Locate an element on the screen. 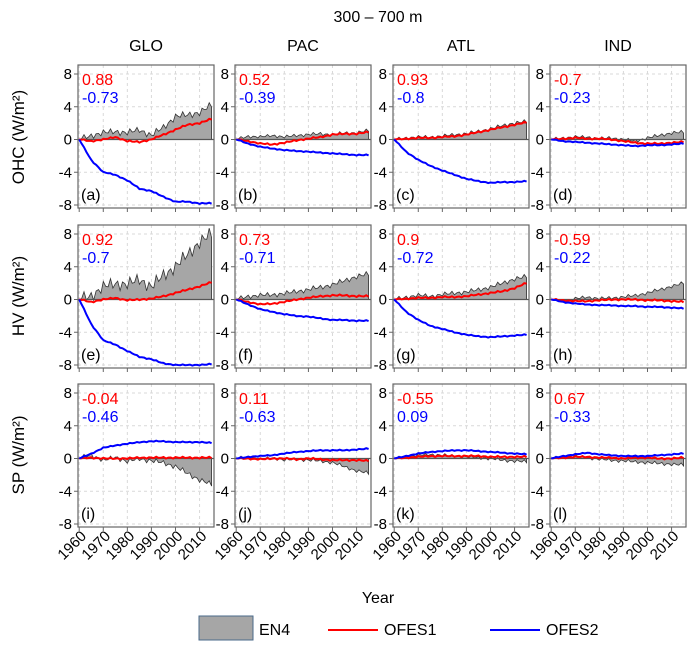  ofes2-correlation: -0.46 is located at coordinates (100, 417).